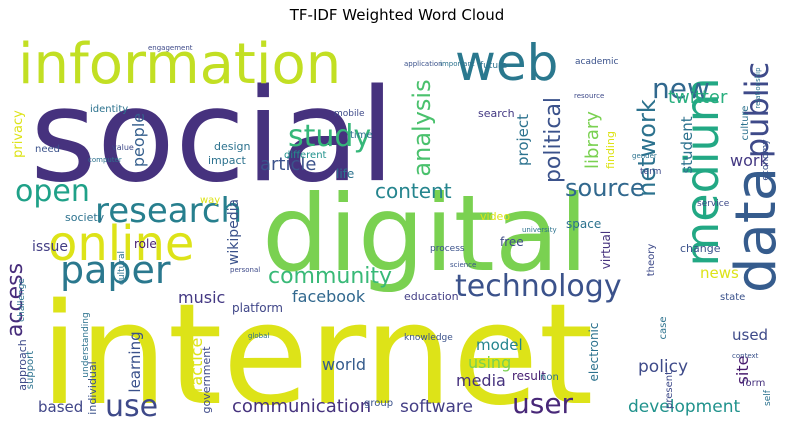  I want to click on word-library: library, so click(592, 140).